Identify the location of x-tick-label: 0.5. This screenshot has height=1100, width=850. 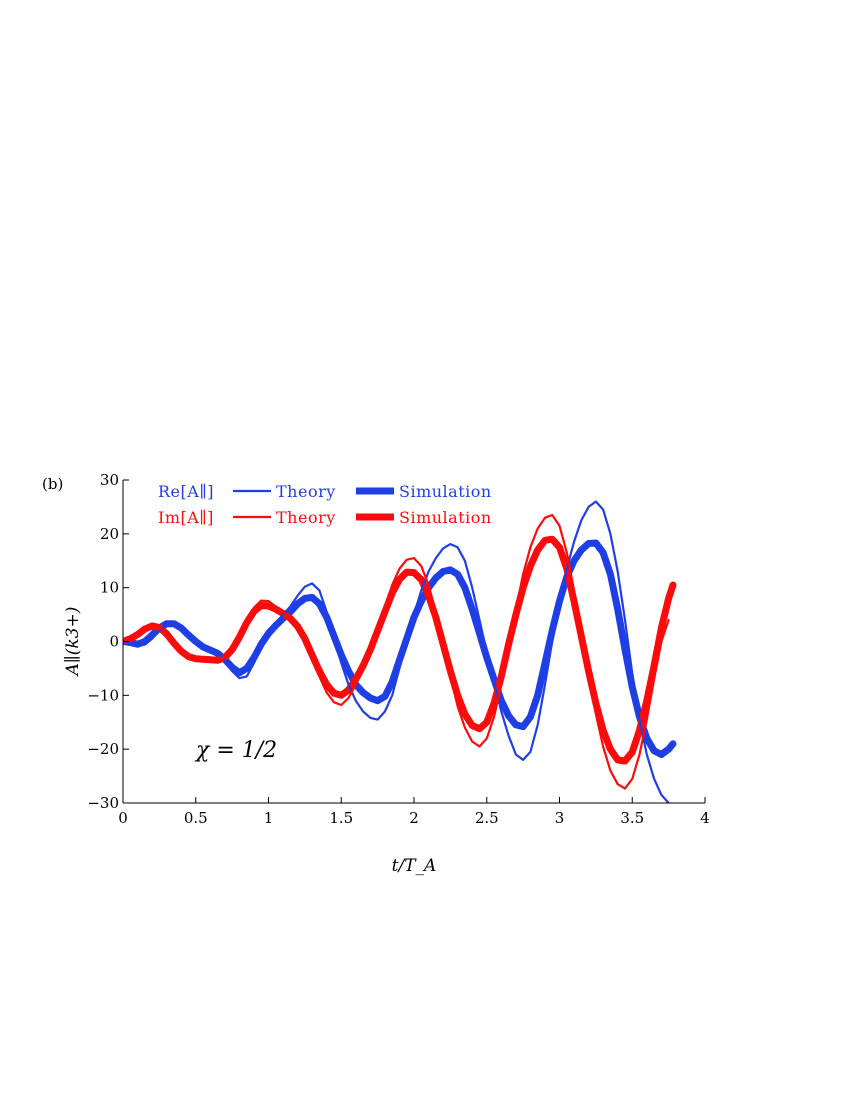
(196, 818).